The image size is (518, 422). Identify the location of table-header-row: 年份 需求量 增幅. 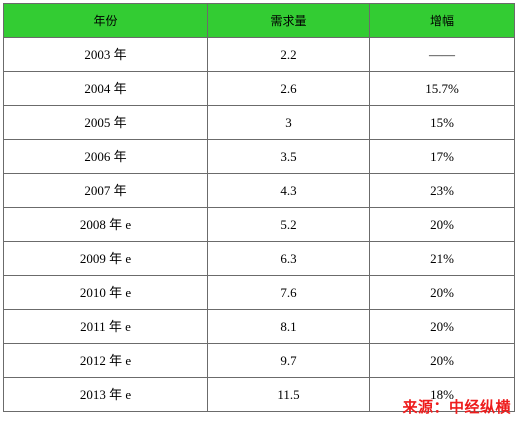
(259, 20).